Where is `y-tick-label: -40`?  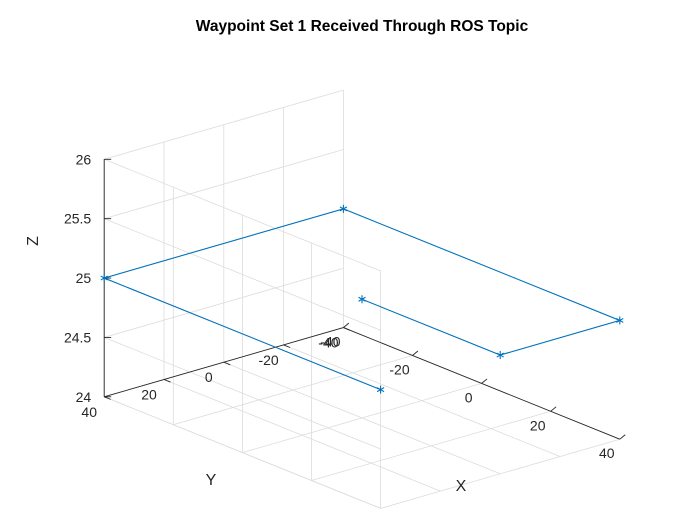 y-tick-label: -40 is located at coordinates (328, 343).